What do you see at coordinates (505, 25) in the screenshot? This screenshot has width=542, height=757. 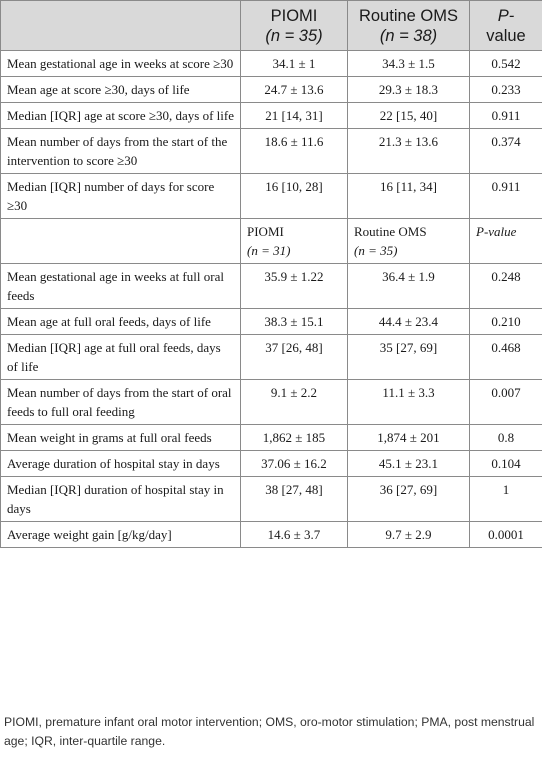 I see `header-p-value: P- value` at bounding box center [505, 25].